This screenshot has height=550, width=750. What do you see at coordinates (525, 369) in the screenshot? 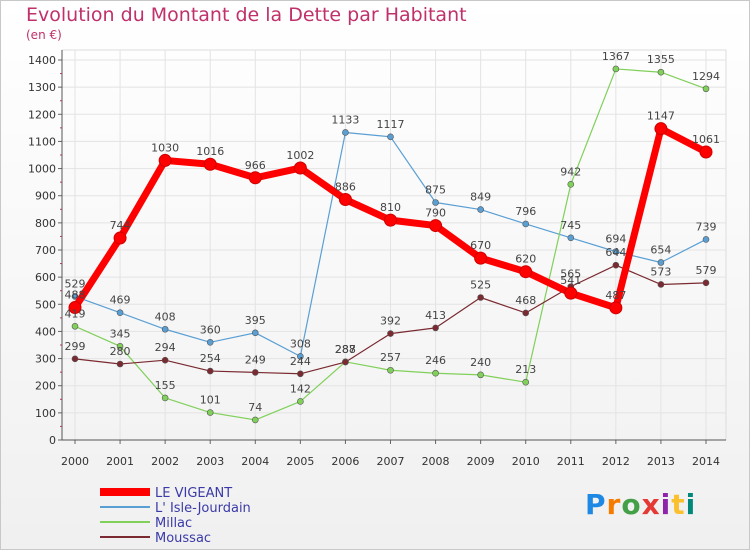
I see `data-label-2: 213` at bounding box center [525, 369].